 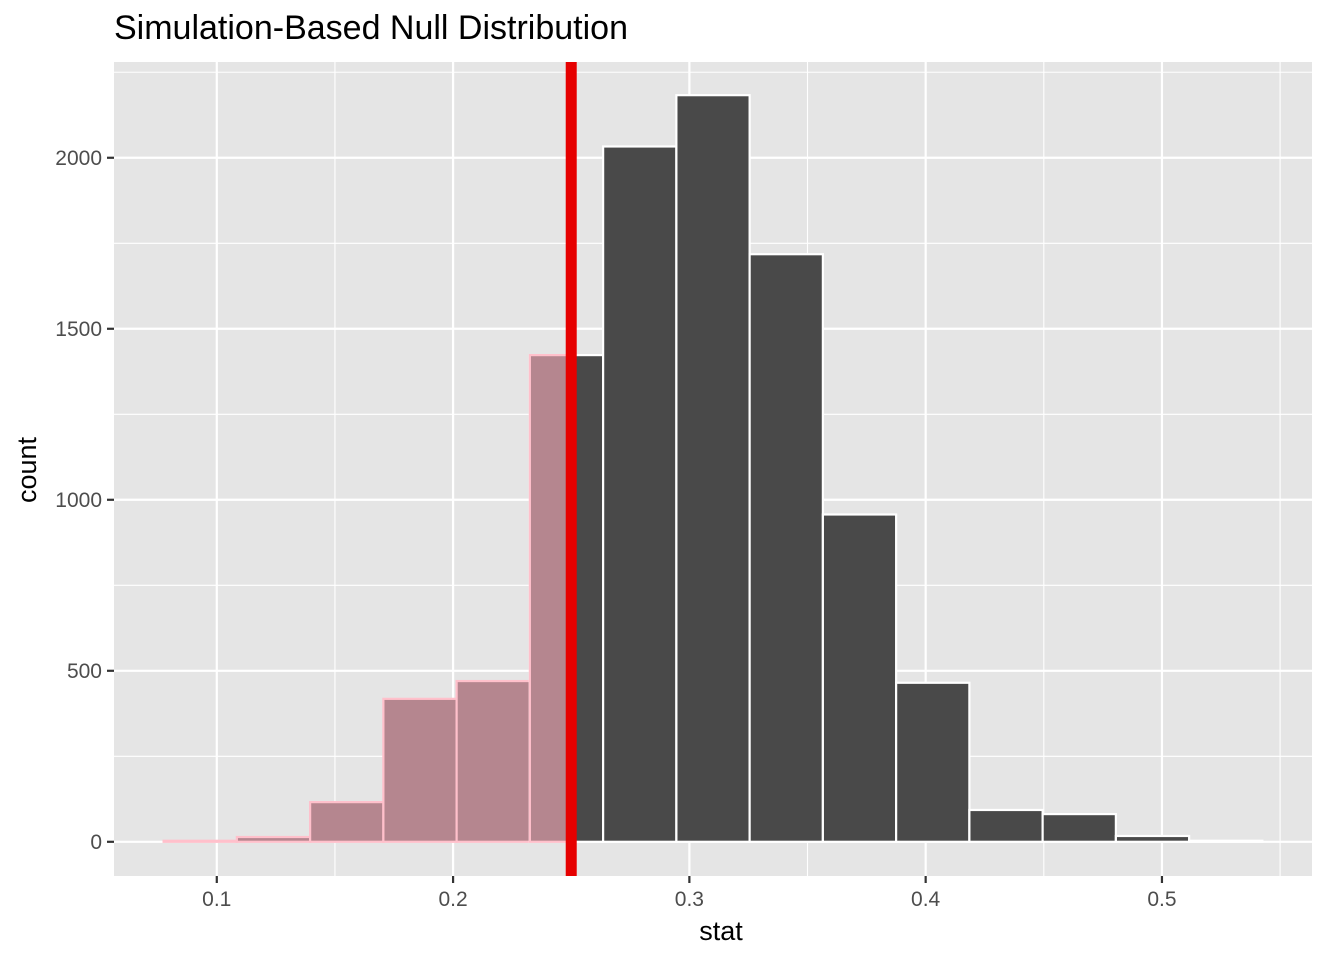 What do you see at coordinates (78, 500) in the screenshot?
I see `y-tick-label: 1000` at bounding box center [78, 500].